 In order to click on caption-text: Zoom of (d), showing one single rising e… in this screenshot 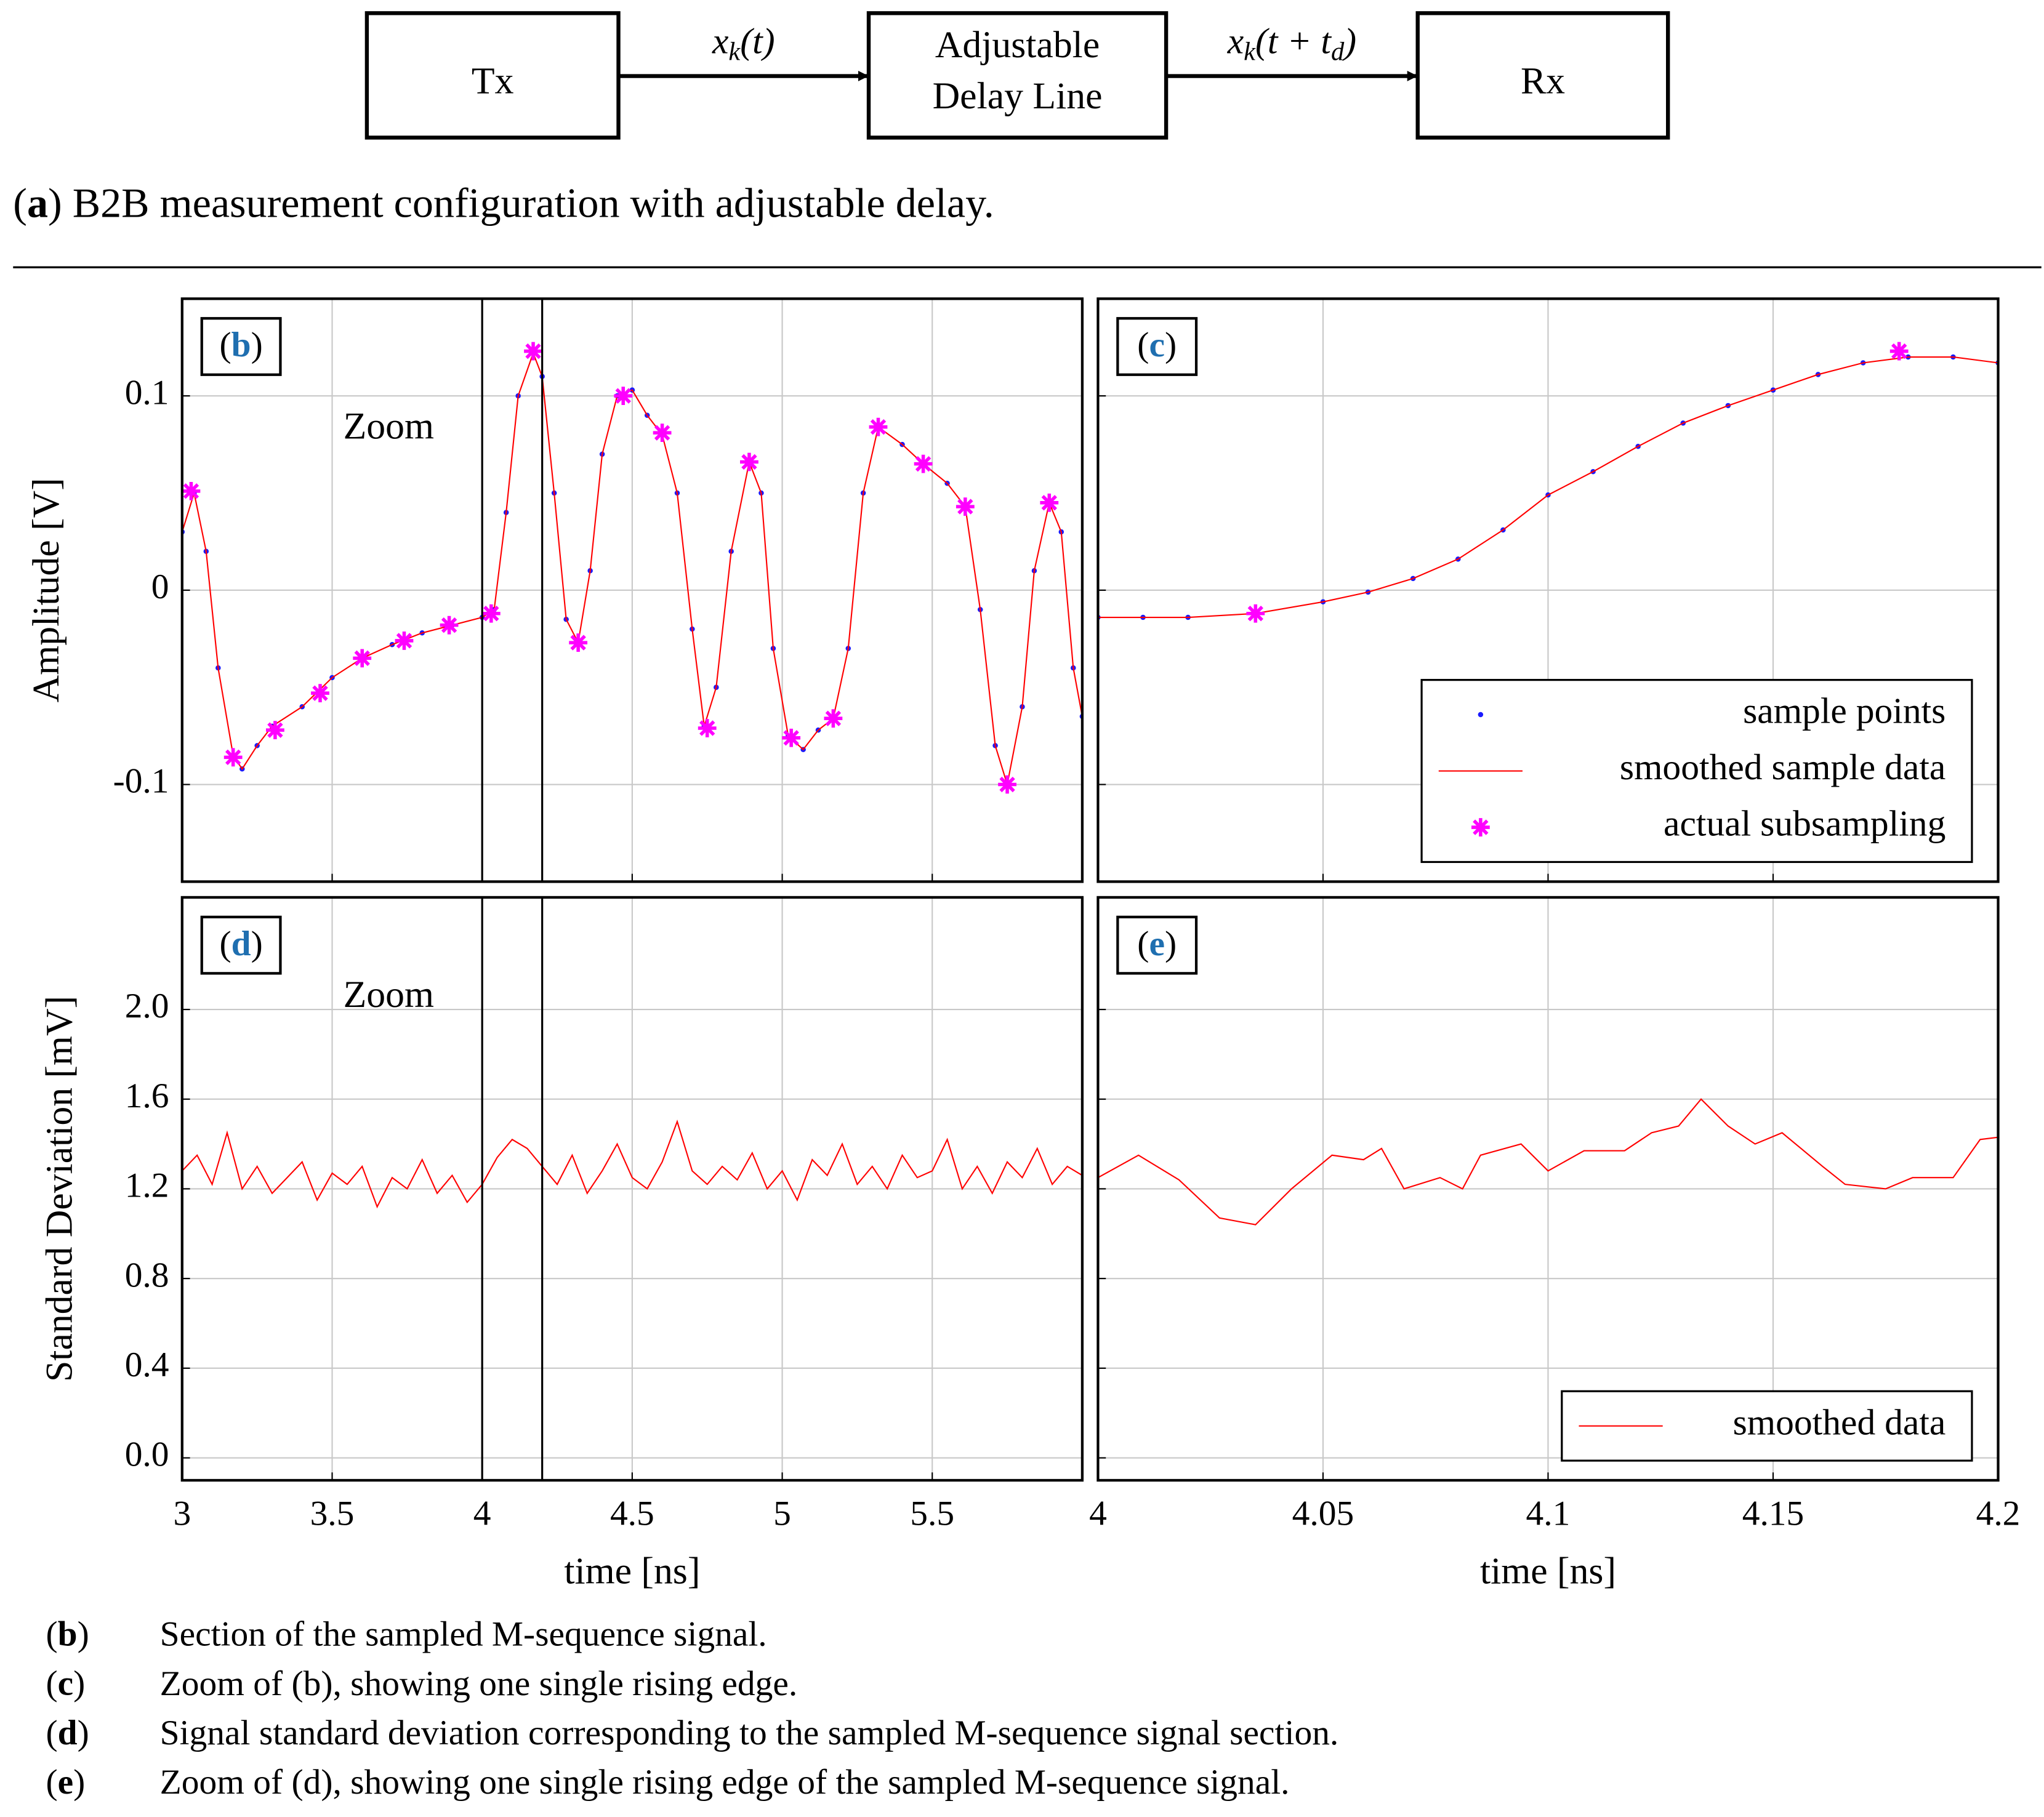, I will do `click(725, 1782)`.